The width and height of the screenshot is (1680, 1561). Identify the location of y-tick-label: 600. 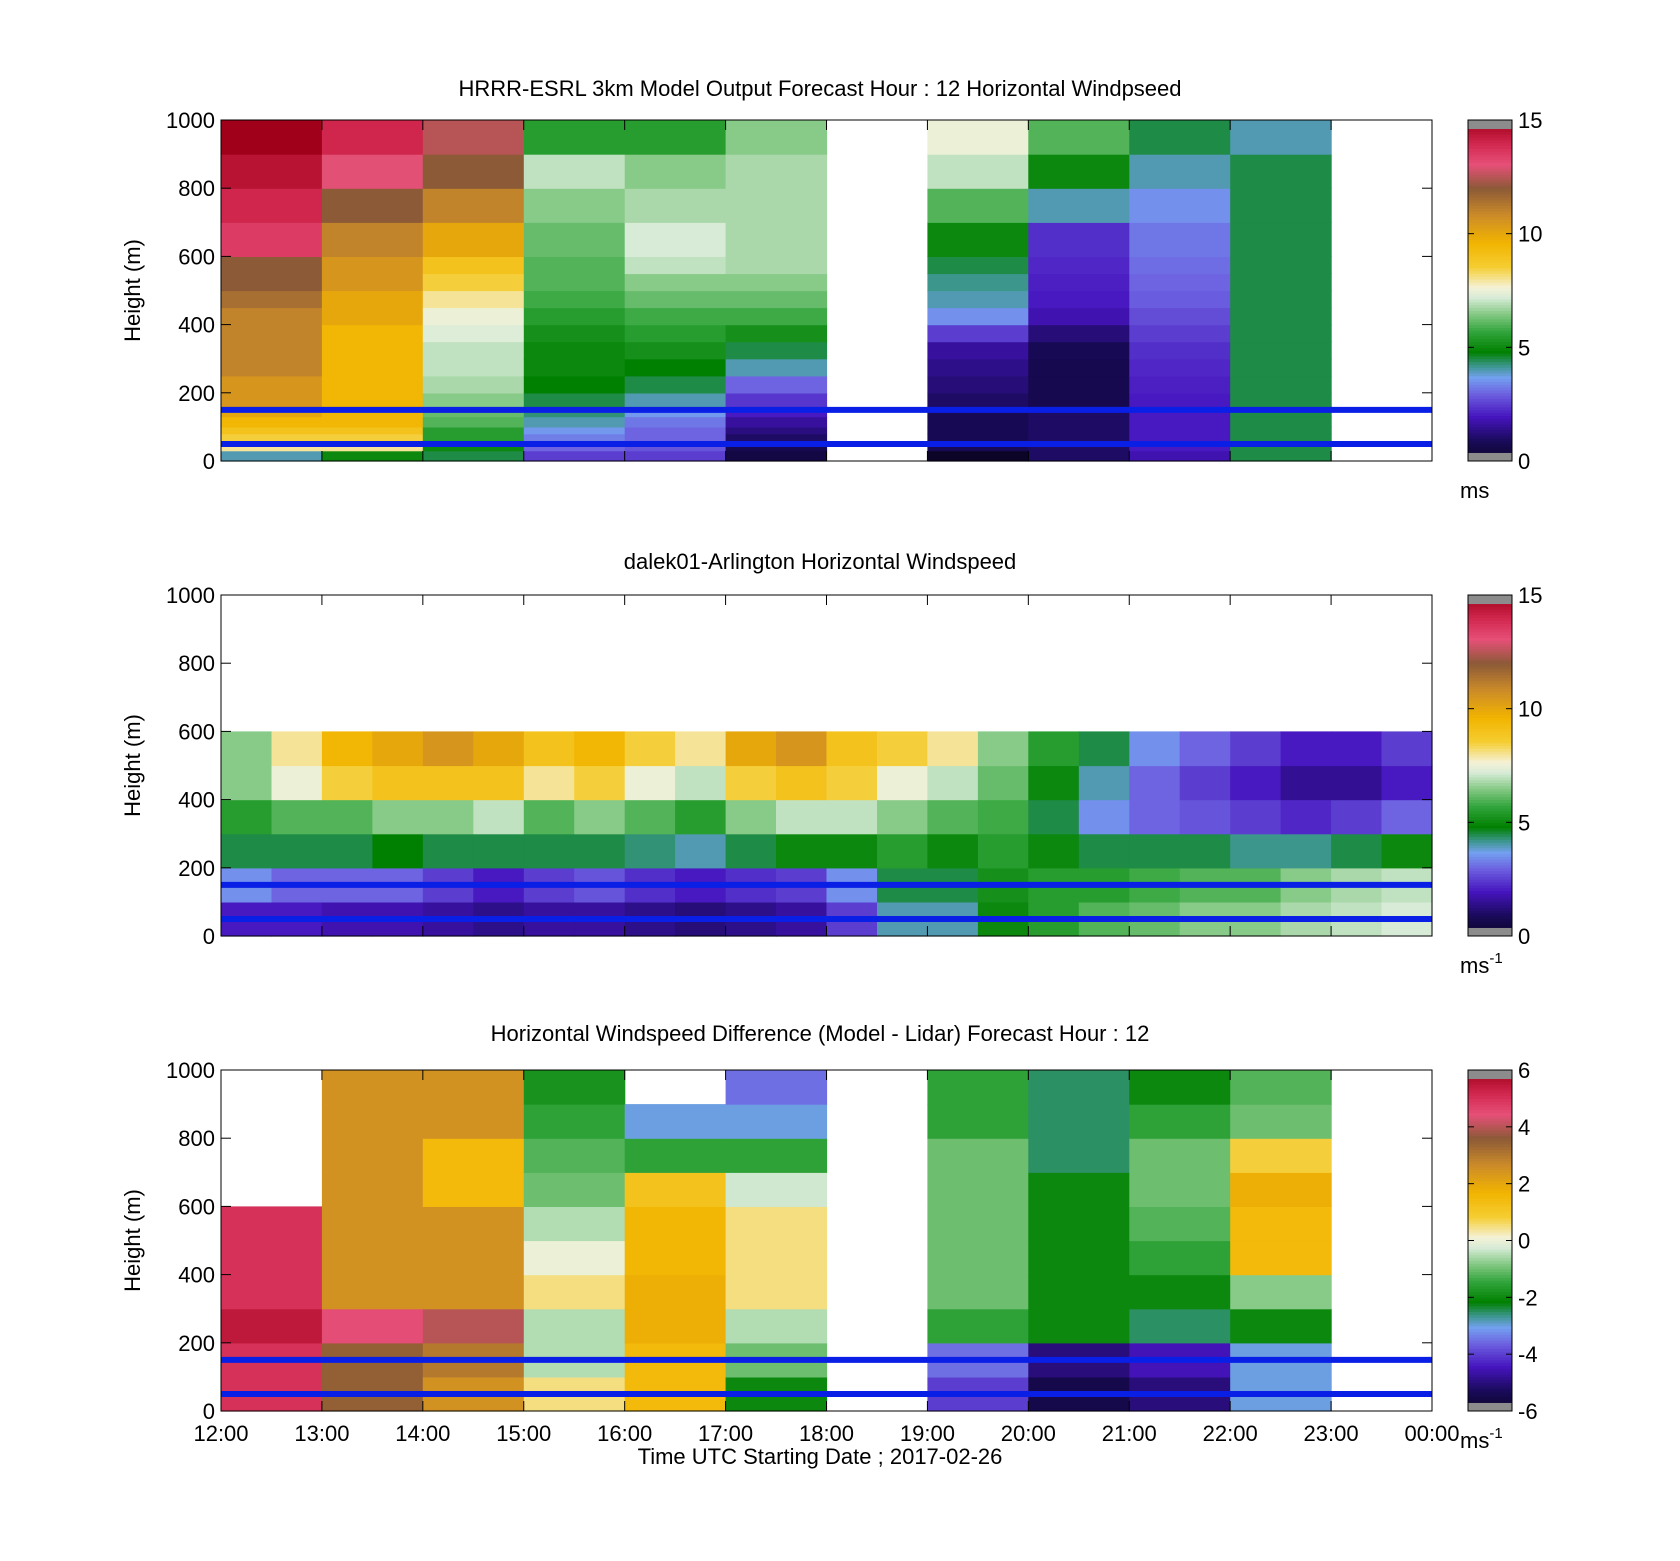
(196, 1206).